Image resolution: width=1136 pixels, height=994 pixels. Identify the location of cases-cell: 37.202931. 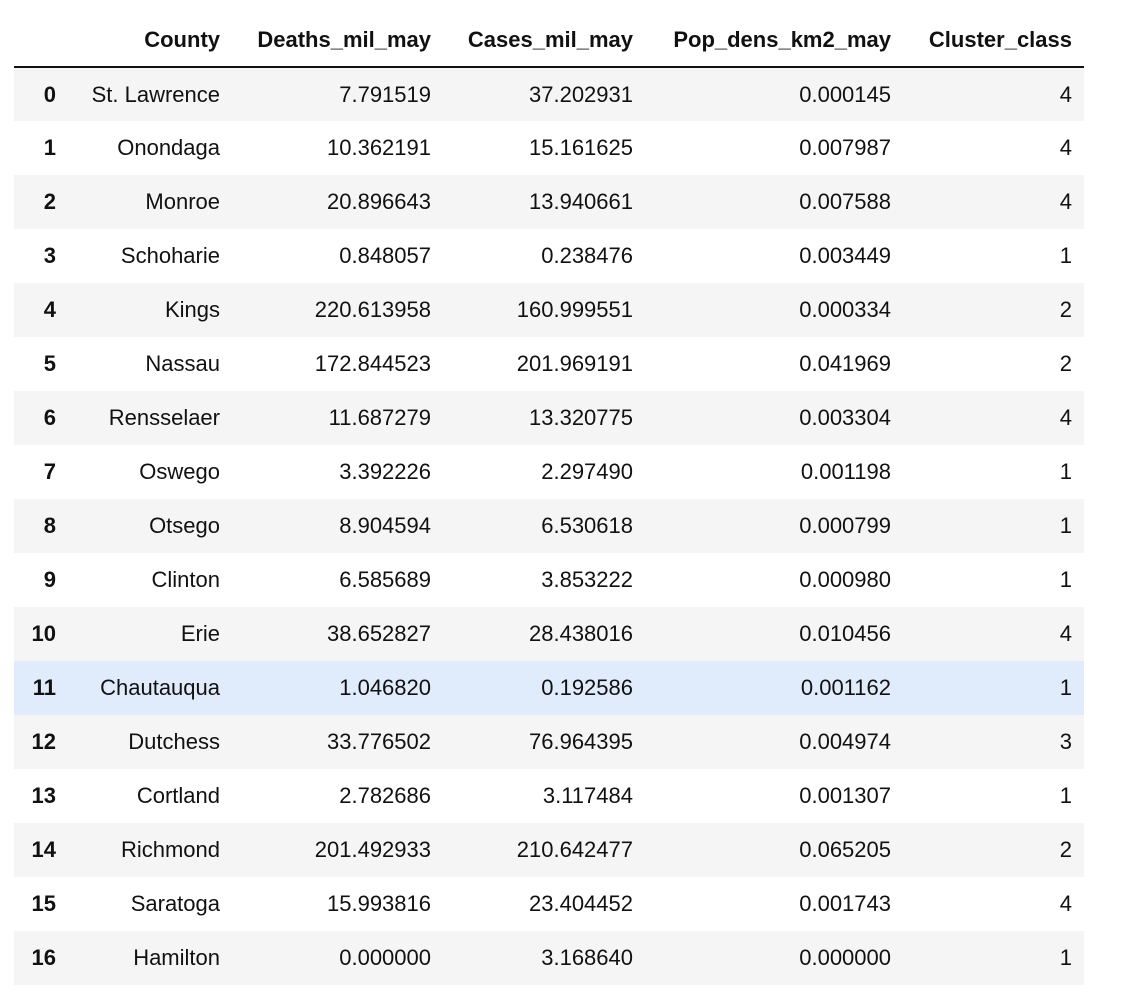
(581, 94).